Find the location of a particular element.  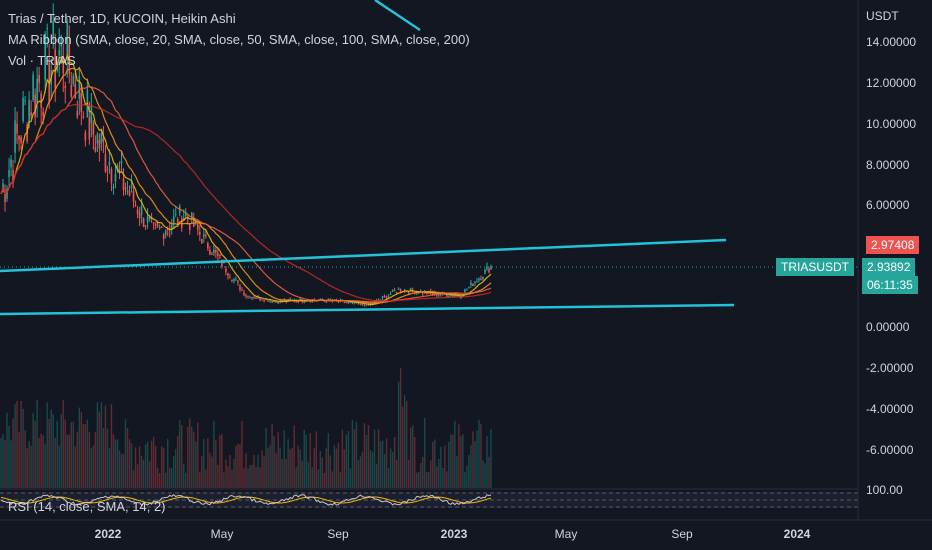

price-tick: -6.00000 is located at coordinates (890, 450).